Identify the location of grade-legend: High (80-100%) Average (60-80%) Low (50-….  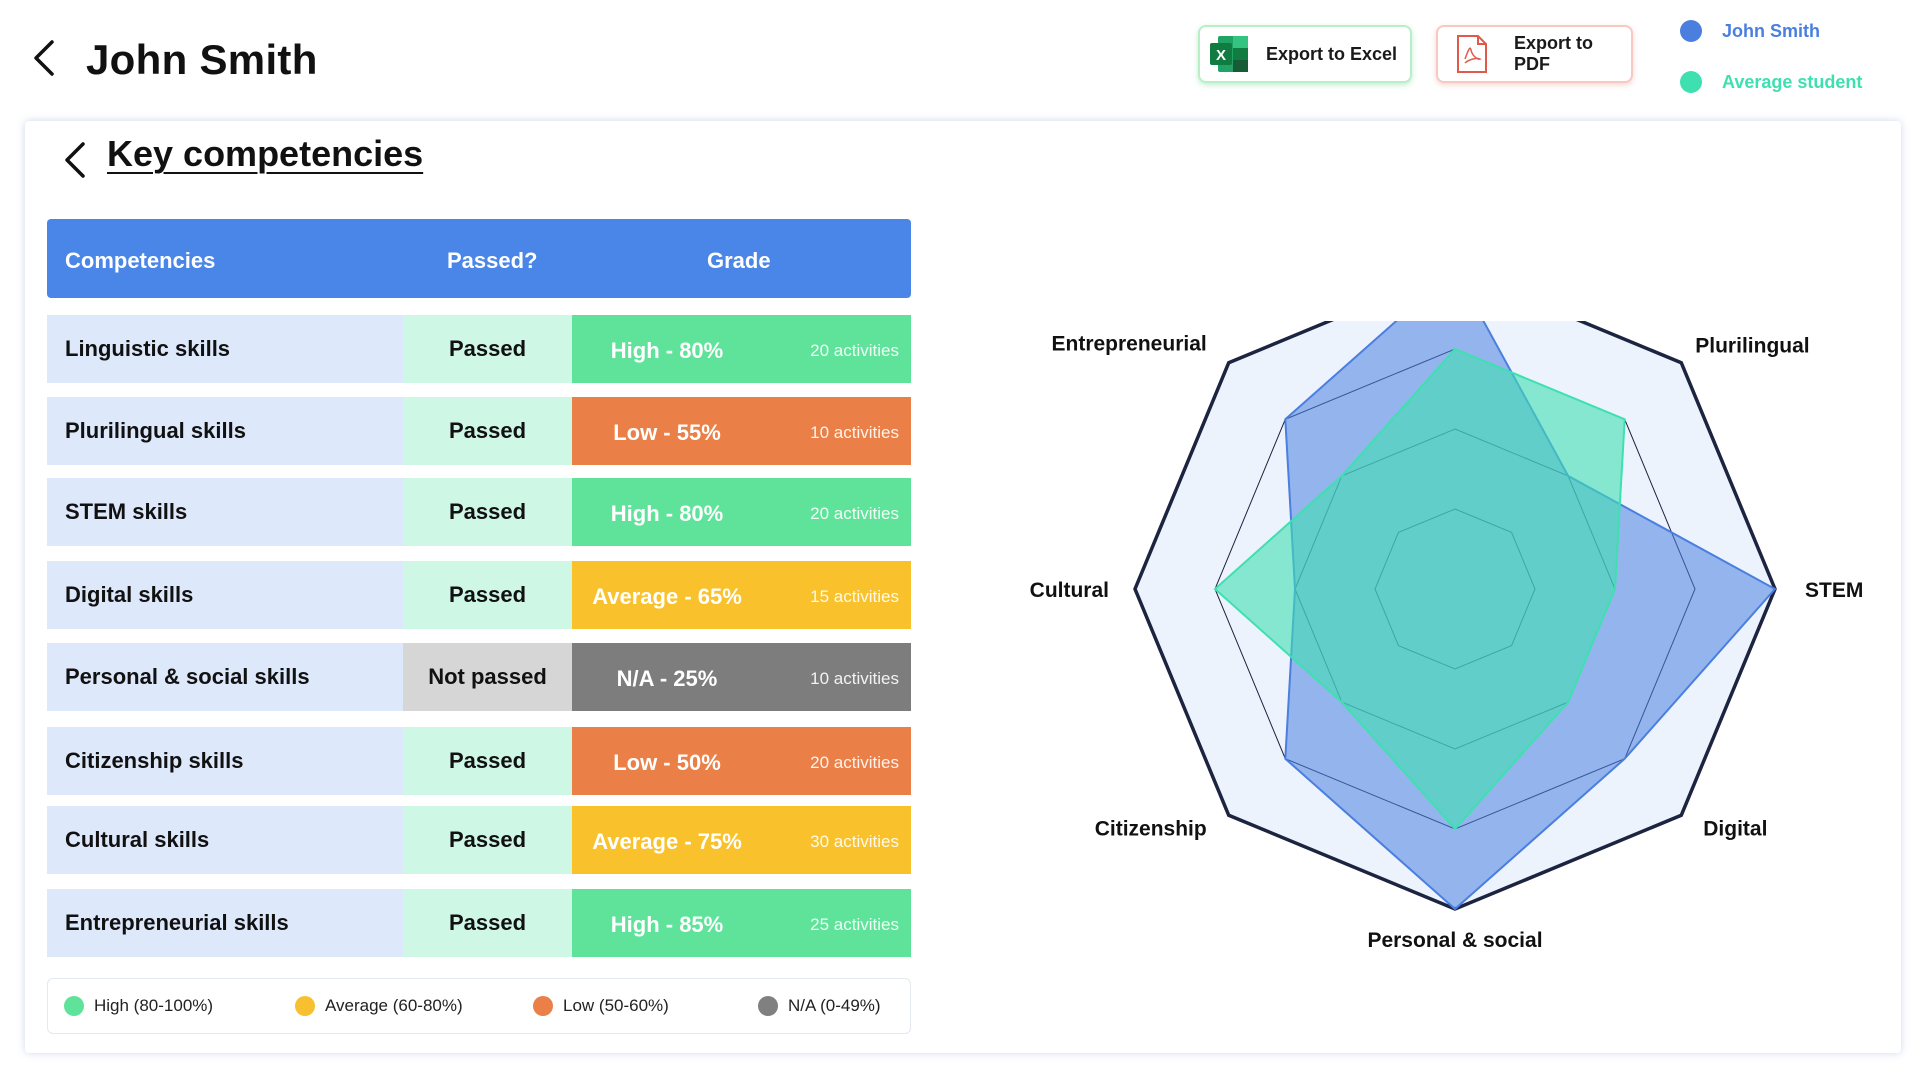
(479, 1006).